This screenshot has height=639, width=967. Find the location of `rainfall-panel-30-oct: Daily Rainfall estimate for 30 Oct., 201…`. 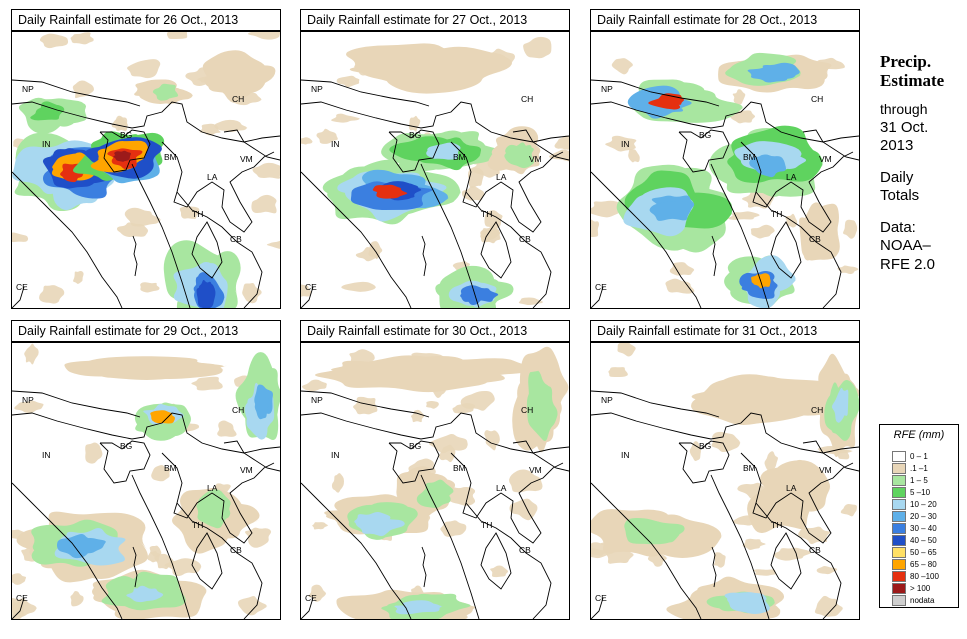

rainfall-panel-30-oct: Daily Rainfall estimate for 30 Oct., 201… is located at coordinates (435, 470).